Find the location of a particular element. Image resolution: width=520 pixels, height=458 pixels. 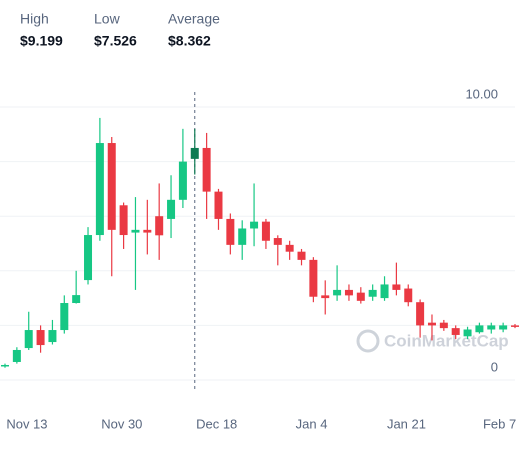

x-tick-label: Feb 7 is located at coordinates (499, 423).